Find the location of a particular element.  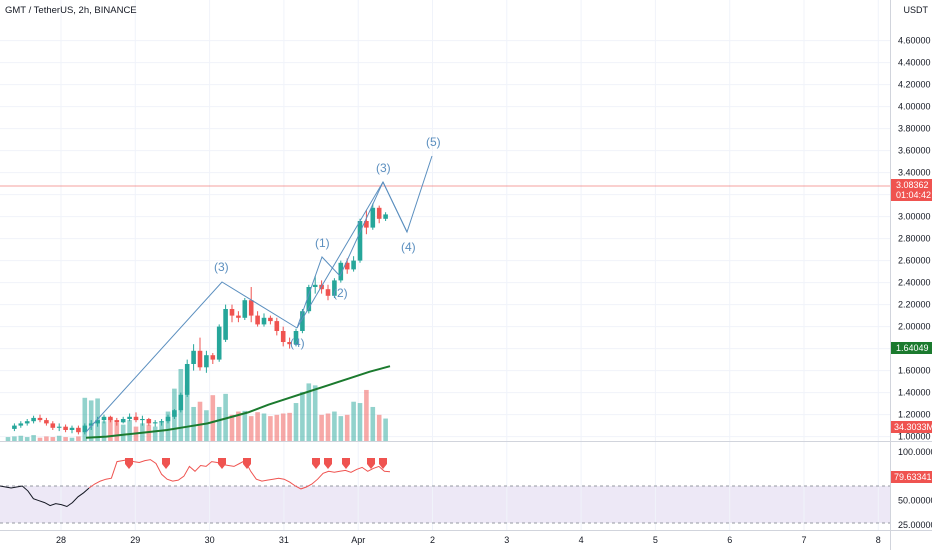

price-tick-label: 1.60000 is located at coordinates (914, 371).